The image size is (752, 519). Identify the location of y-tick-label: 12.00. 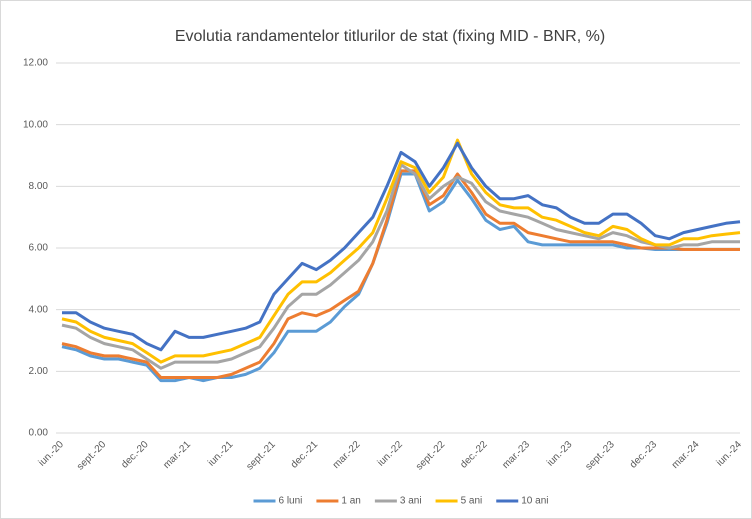
(35, 63).